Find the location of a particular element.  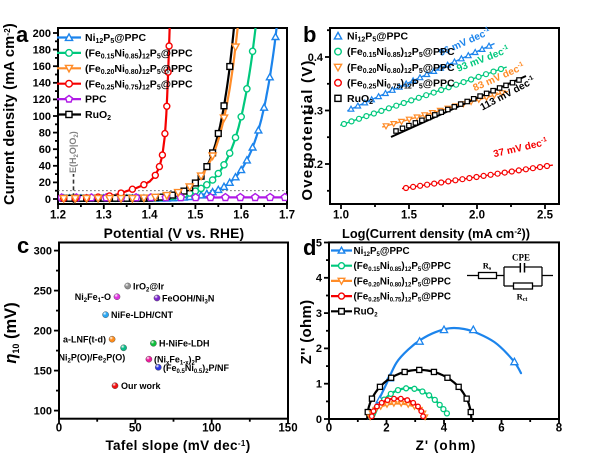

svg-text: (Fe0.20​Ni0.80​)12​P5​@PPC is located at coordinates (402, 282).